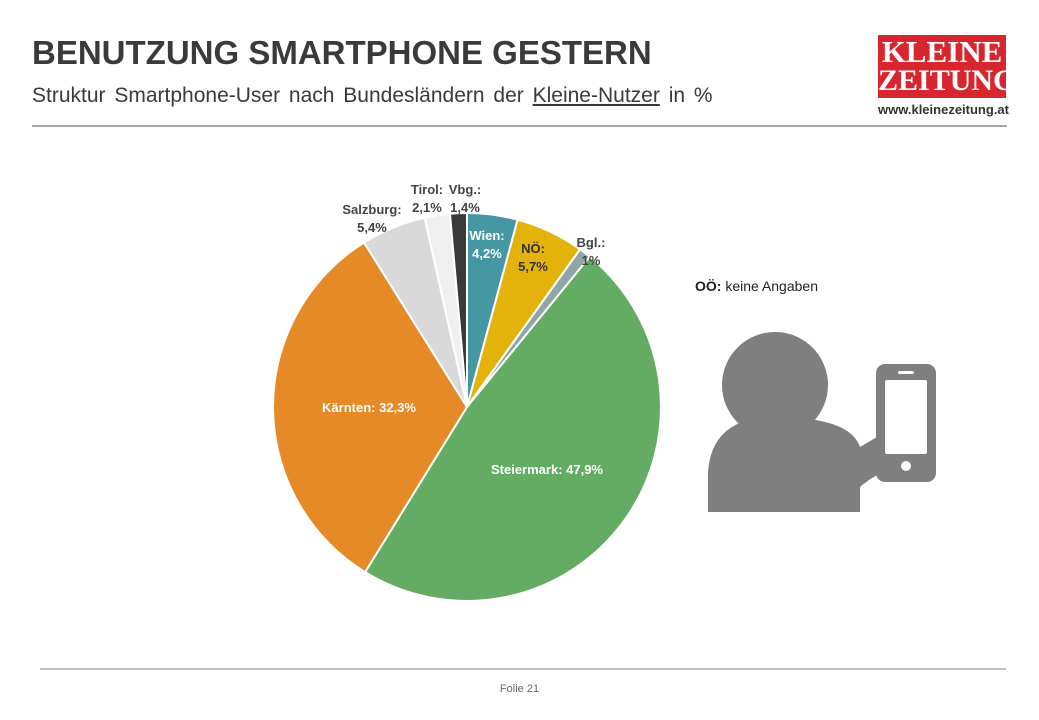 The height and width of the screenshot is (720, 1039). I want to click on subtitle-unit: in %, so click(690, 95).